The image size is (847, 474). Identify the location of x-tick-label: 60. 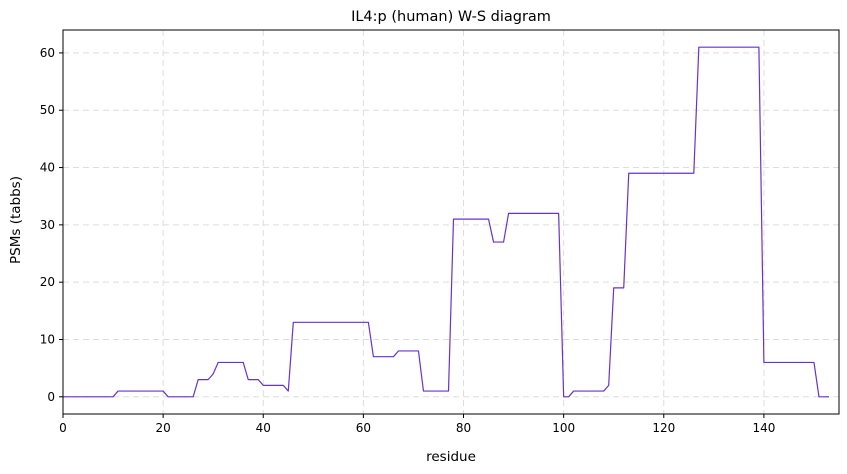
(363, 428).